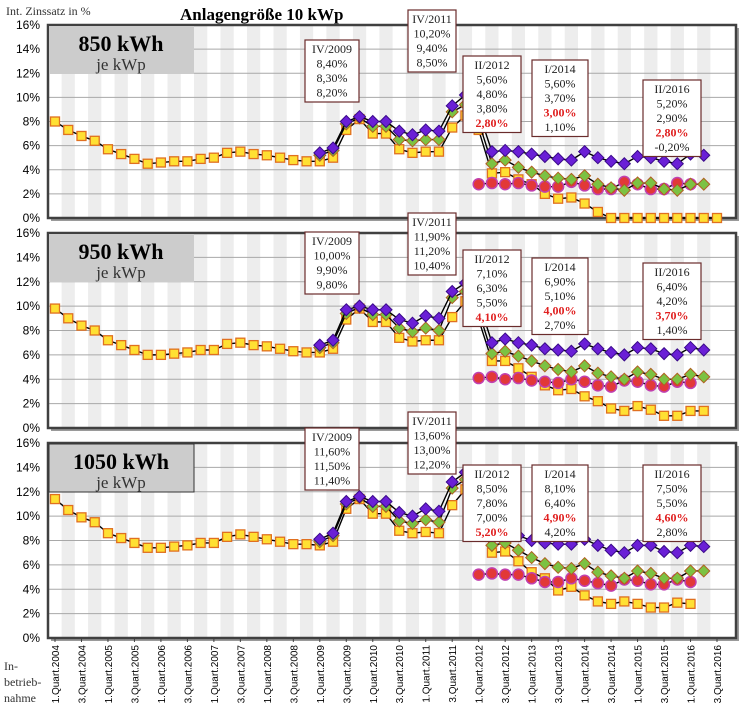 This screenshot has height=723, width=750. Describe the element at coordinates (56, 674) in the screenshot. I see `x-tick-label: 1.Quart.2004` at that location.